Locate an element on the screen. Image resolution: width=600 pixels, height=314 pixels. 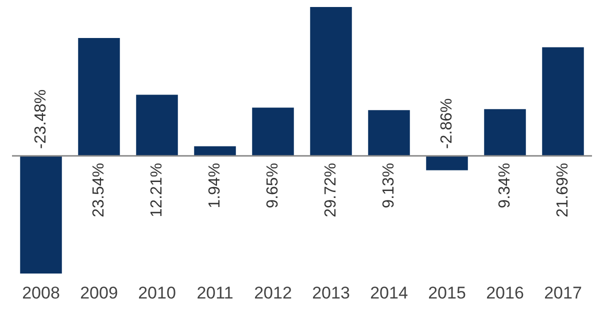
x-tick-label: 2012 is located at coordinates (273, 292).